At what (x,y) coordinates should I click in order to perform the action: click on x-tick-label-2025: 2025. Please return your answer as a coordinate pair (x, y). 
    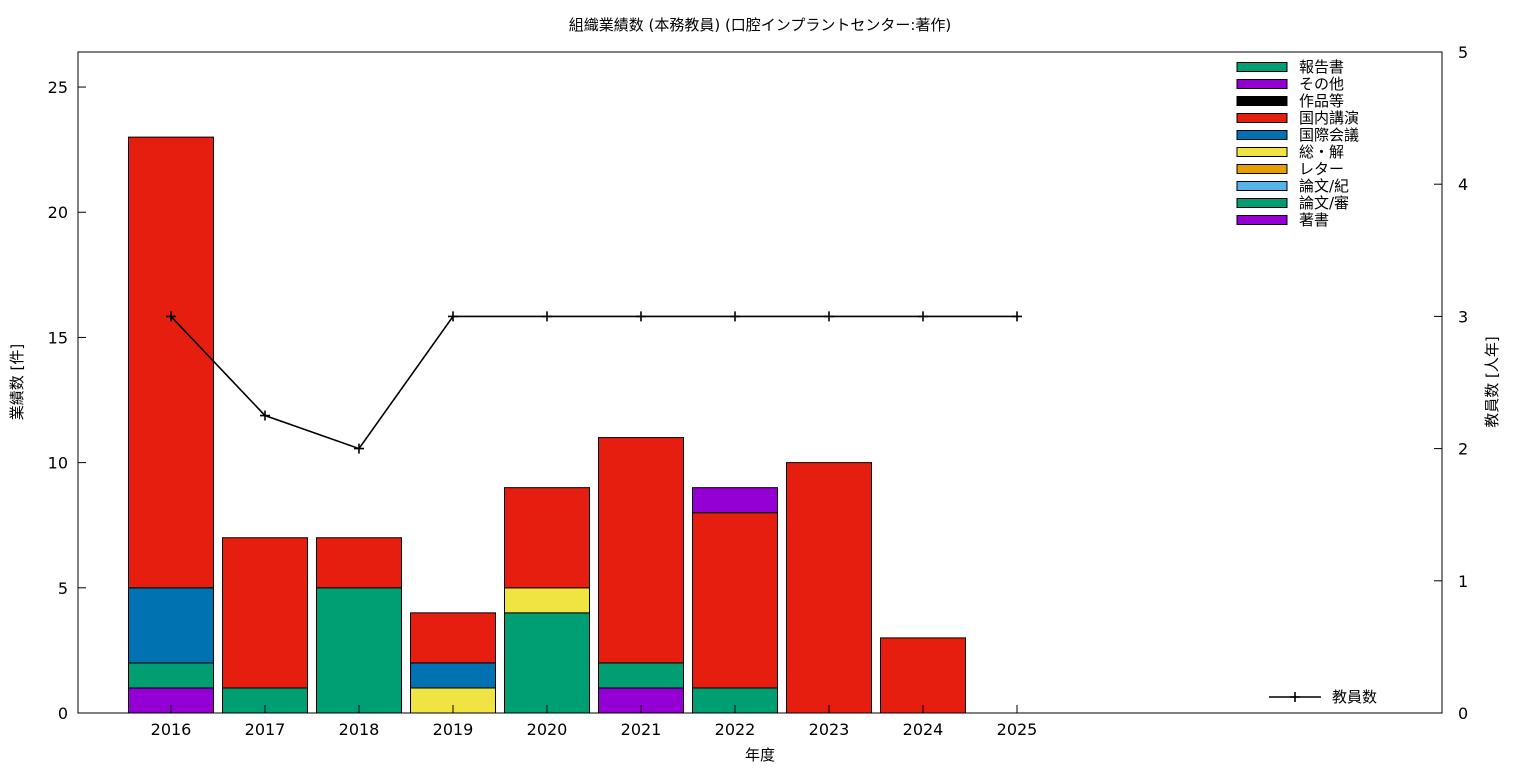
    Looking at the image, I should click on (1017, 729).